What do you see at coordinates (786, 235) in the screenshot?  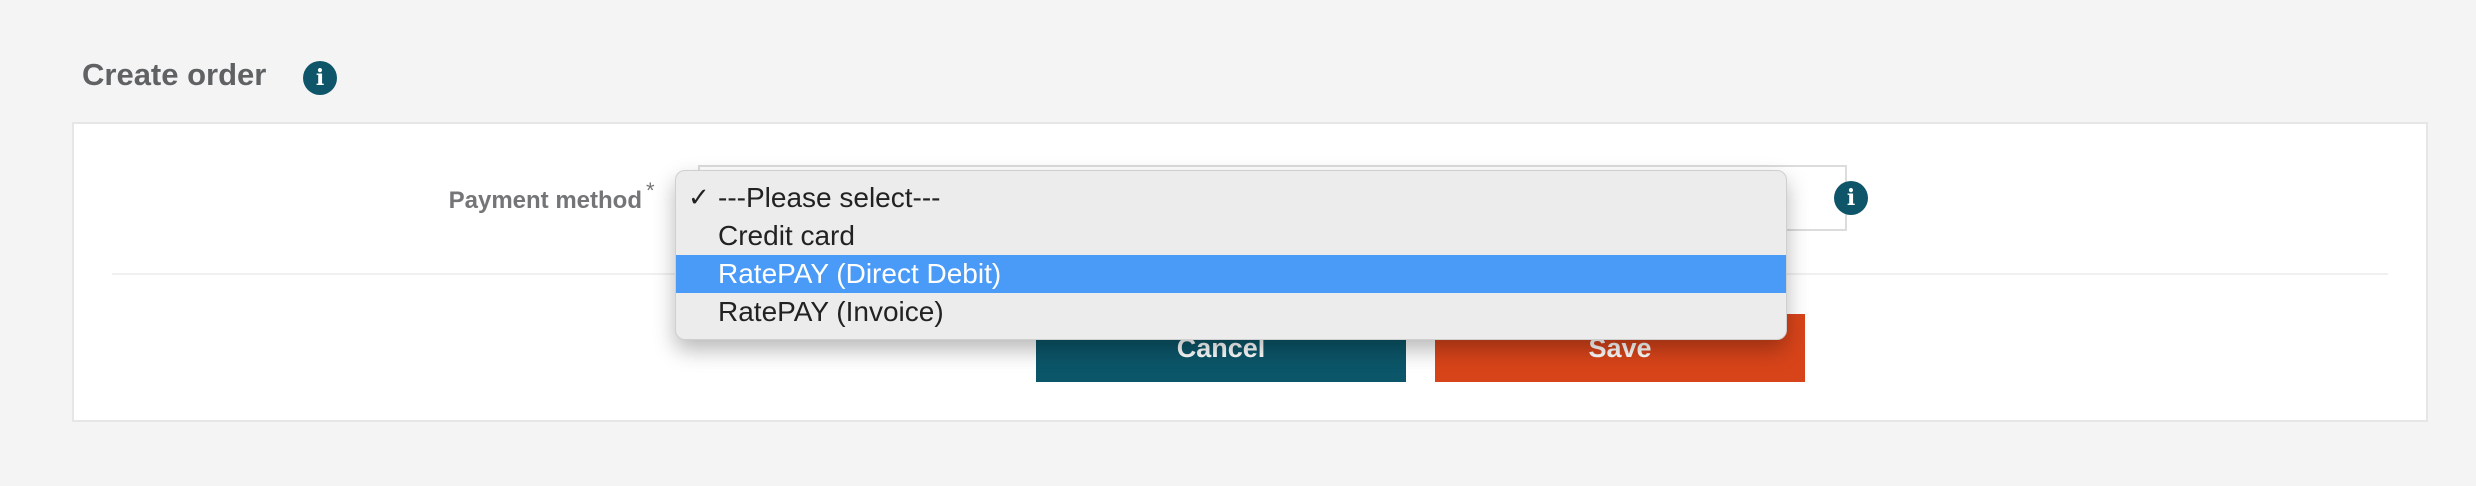 I see `option-label: Credit card` at bounding box center [786, 235].